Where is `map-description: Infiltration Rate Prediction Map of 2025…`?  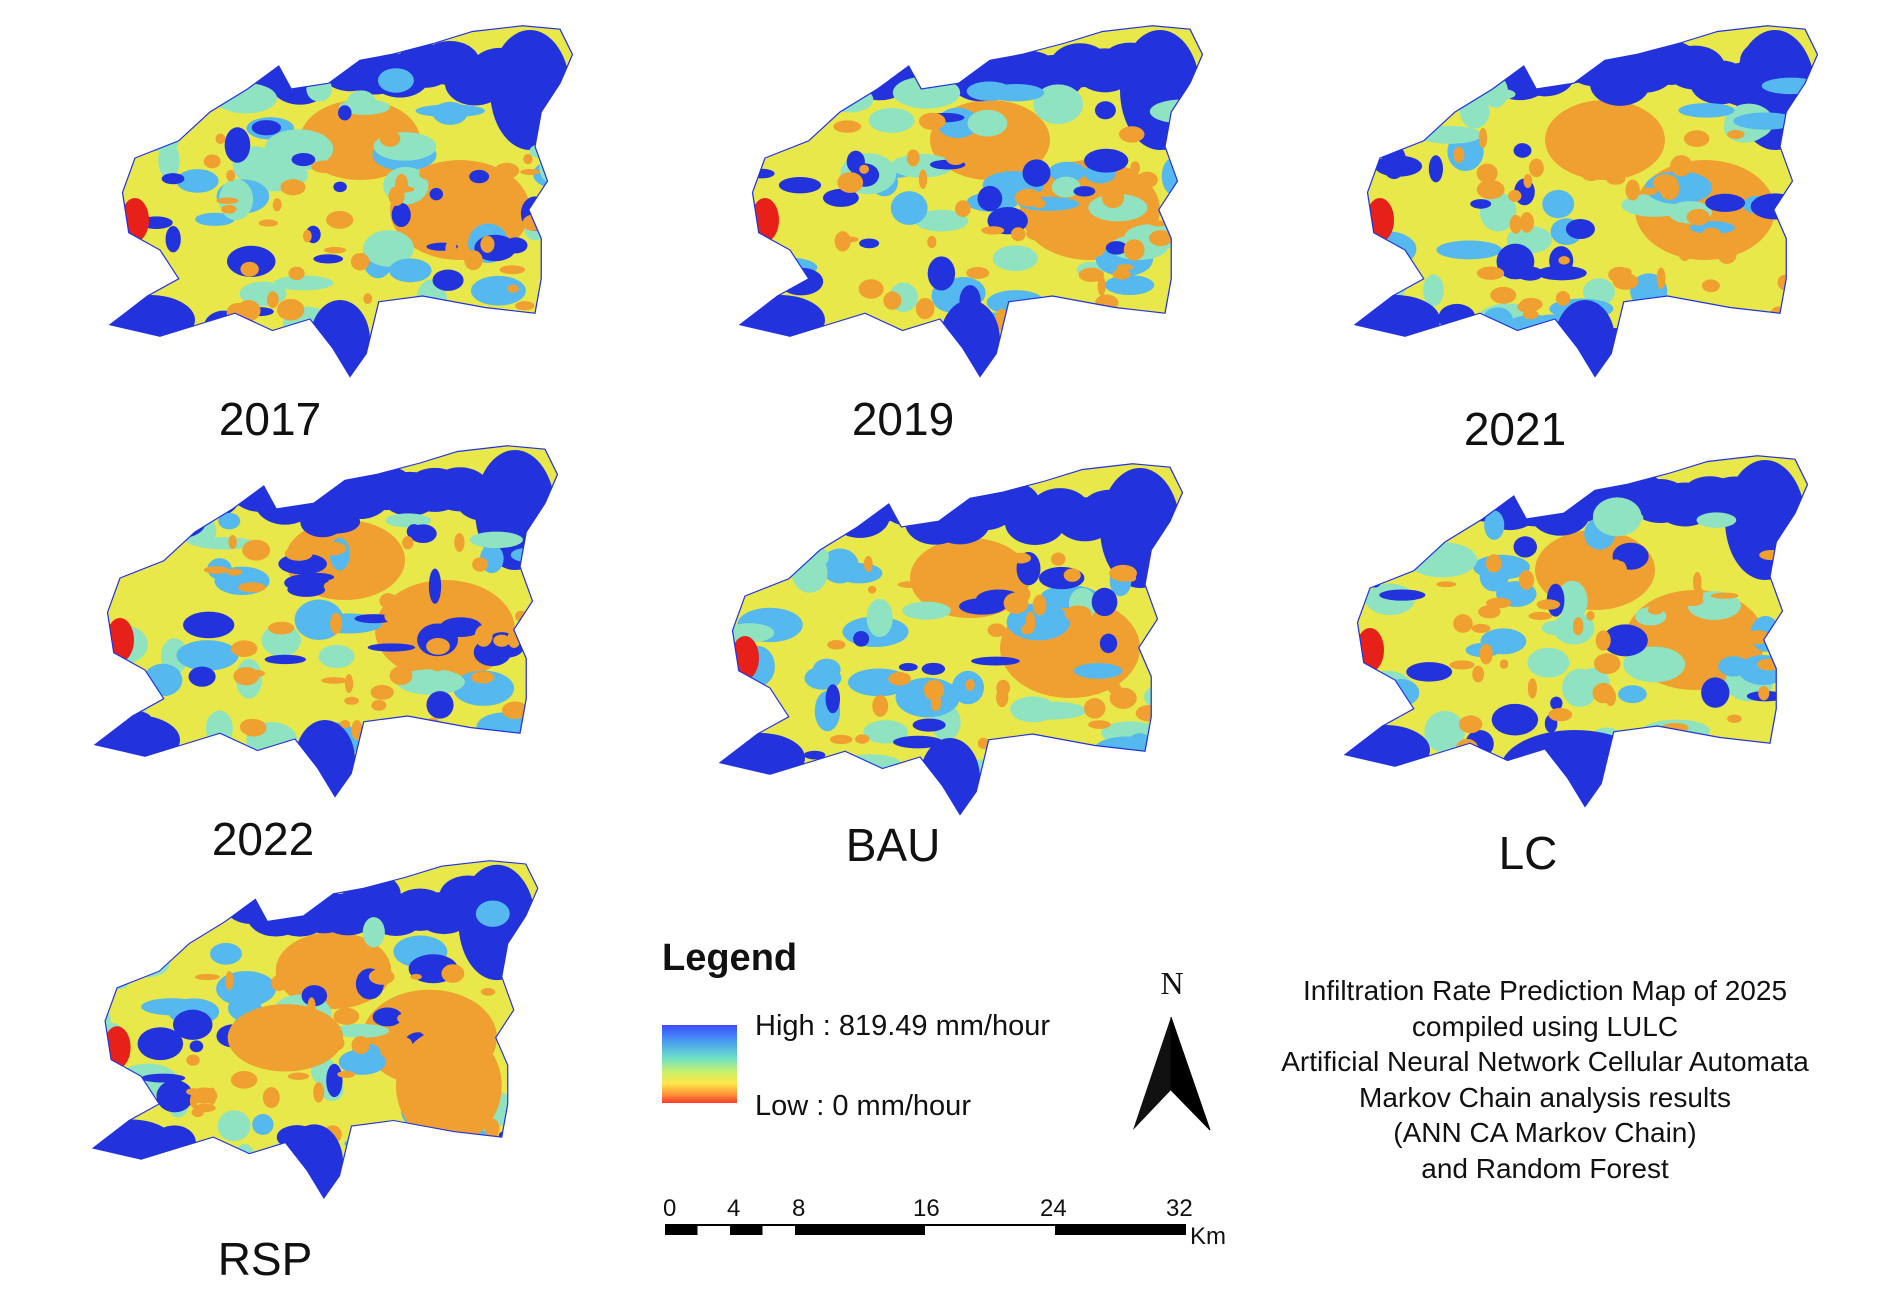
map-description: Infiltration Rate Prediction Map of 2025… is located at coordinates (1545, 1079).